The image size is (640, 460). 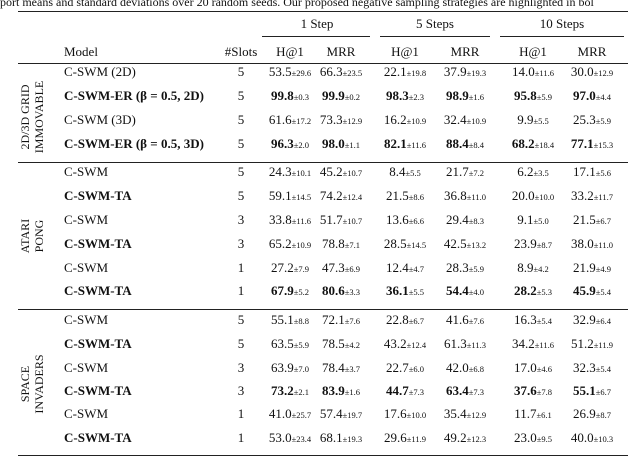 I want to click on metric-std: ±5.4, so click(x=544, y=321).